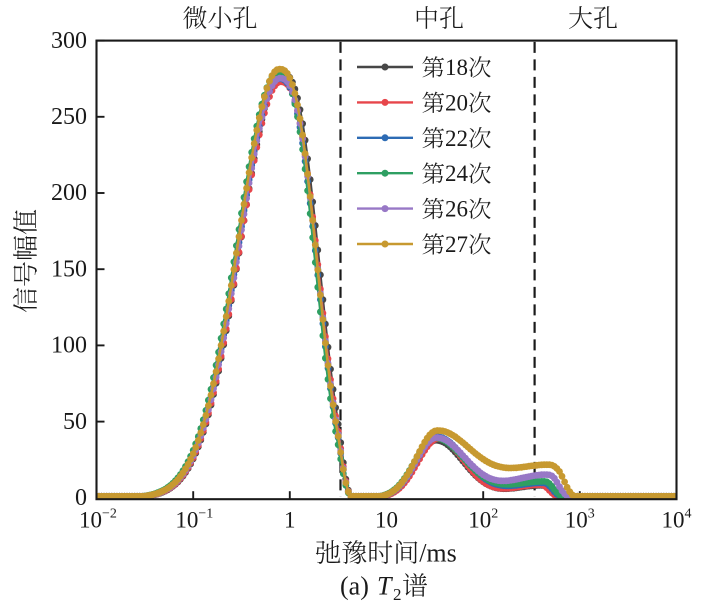 The width and height of the screenshot is (703, 608). I want to click on svg-text: 150, so click(69, 269).